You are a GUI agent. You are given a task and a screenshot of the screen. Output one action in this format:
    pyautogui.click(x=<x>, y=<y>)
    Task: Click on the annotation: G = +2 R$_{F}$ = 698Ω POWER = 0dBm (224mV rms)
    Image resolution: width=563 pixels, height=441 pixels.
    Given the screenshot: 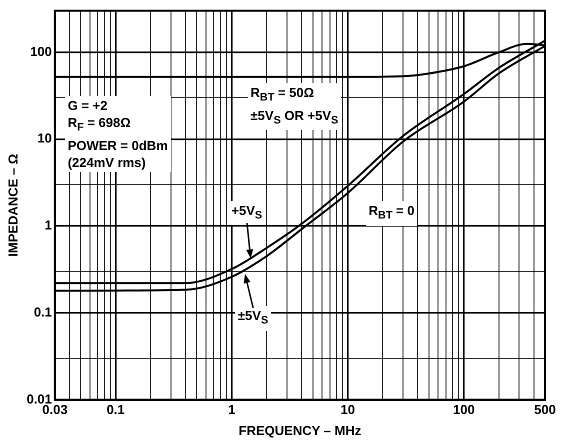 What is the action you would take?
    pyautogui.click(x=117, y=134)
    